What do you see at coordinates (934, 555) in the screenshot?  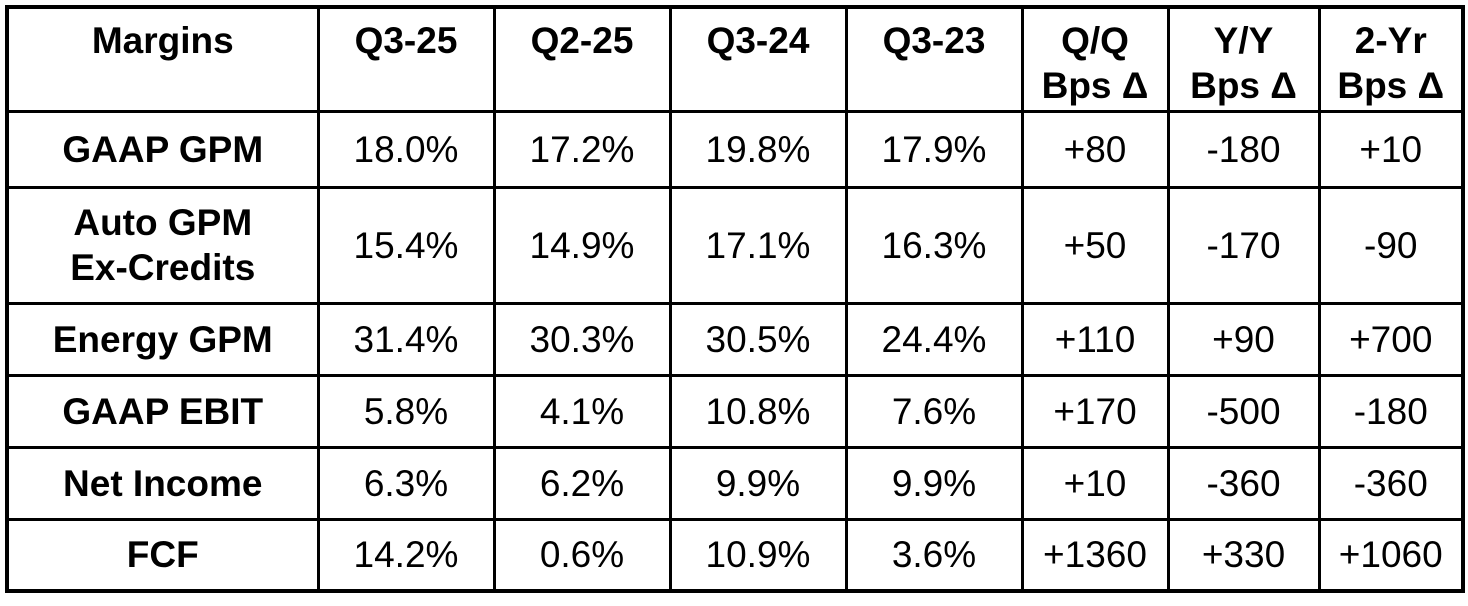 I see `table-cell: 3.6%` at bounding box center [934, 555].